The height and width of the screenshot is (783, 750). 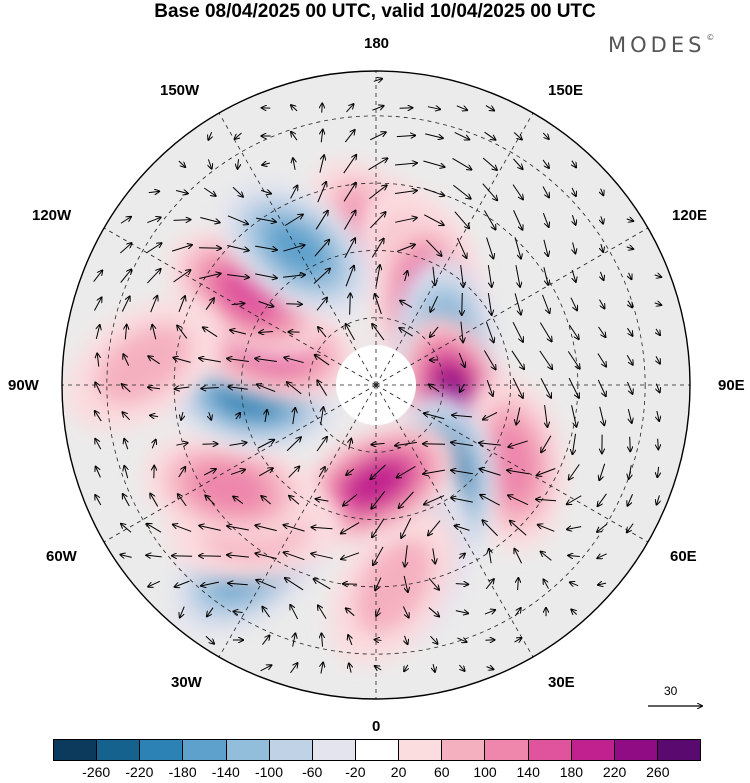 I want to click on colorbar, so click(x=377, y=750).